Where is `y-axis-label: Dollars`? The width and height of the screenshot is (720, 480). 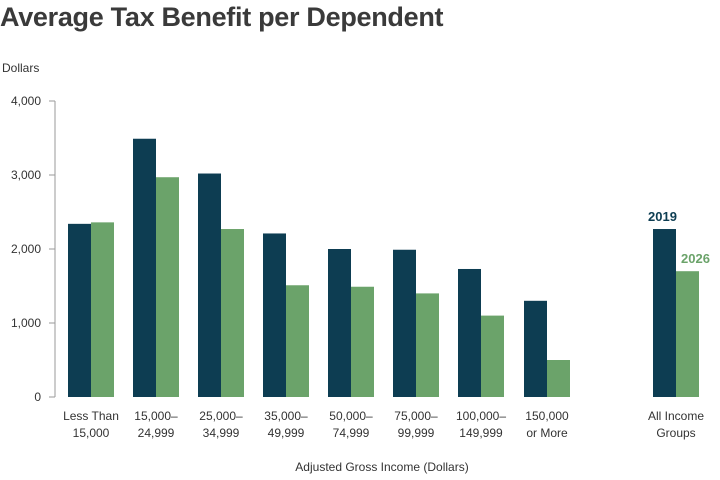 y-axis-label: Dollars is located at coordinates (20, 68).